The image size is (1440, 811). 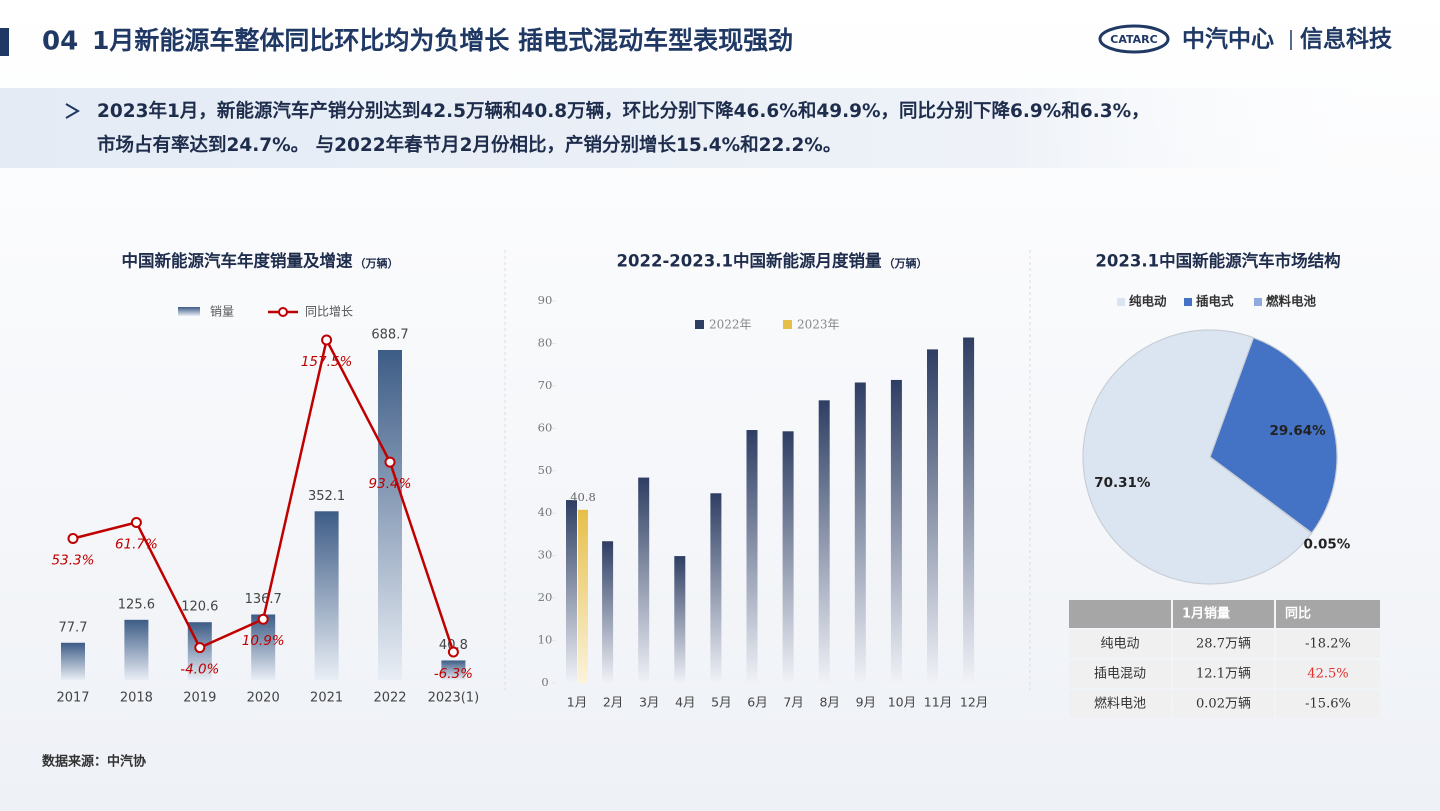 I want to click on legend-label: 2023年, so click(x=818, y=325).